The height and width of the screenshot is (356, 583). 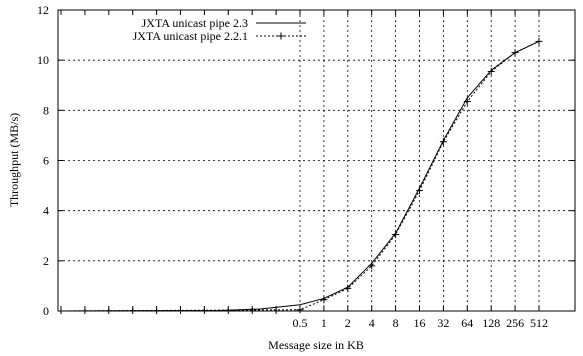 What do you see at coordinates (467, 323) in the screenshot?
I see `x-tick-label: 64` at bounding box center [467, 323].